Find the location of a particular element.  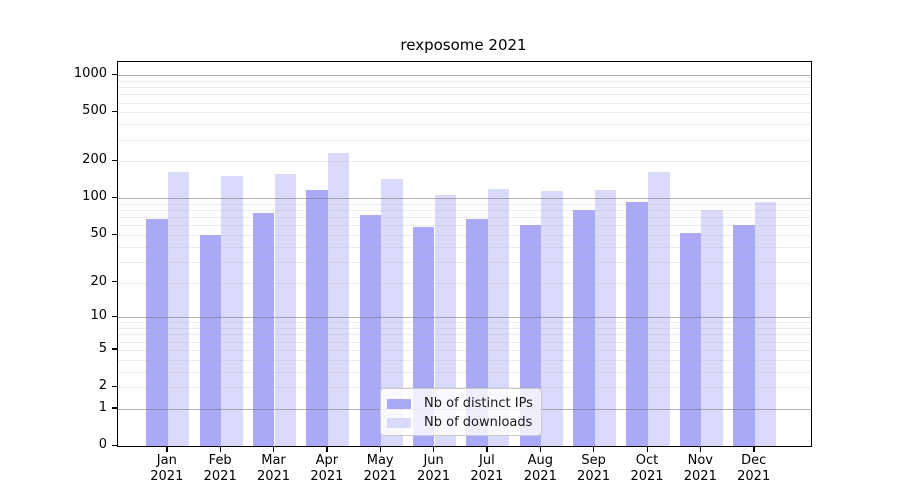

y-tick-label: 1000 is located at coordinates (90, 74).